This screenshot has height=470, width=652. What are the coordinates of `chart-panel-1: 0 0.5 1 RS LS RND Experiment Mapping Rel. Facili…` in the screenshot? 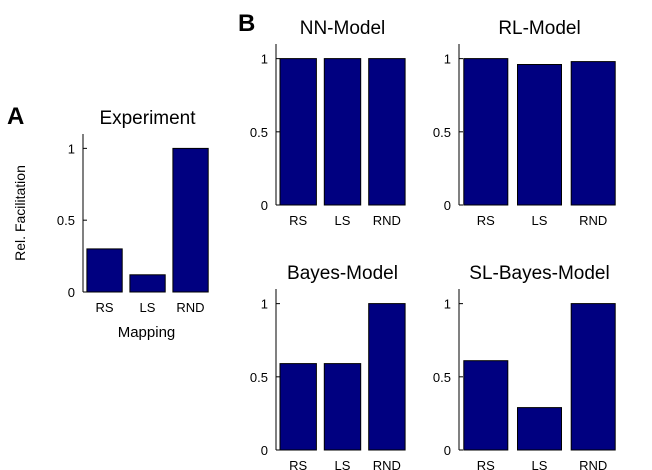 It's located at (110, 224).